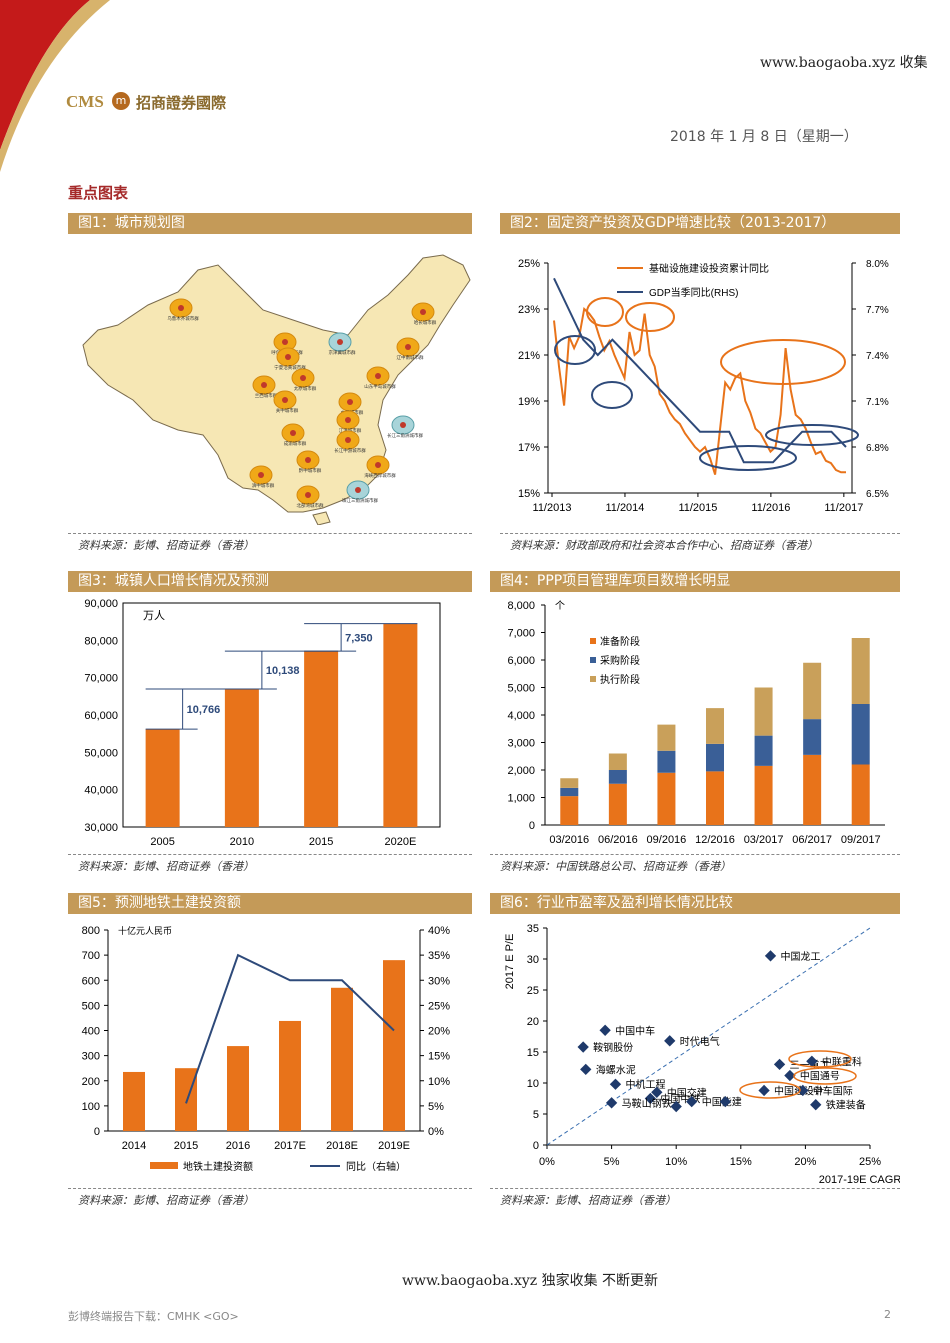 This screenshot has width=950, height=1343. I want to click on footer-watermark: www.baogaoba.xyz 独家收集 不断更新, so click(530, 1281).